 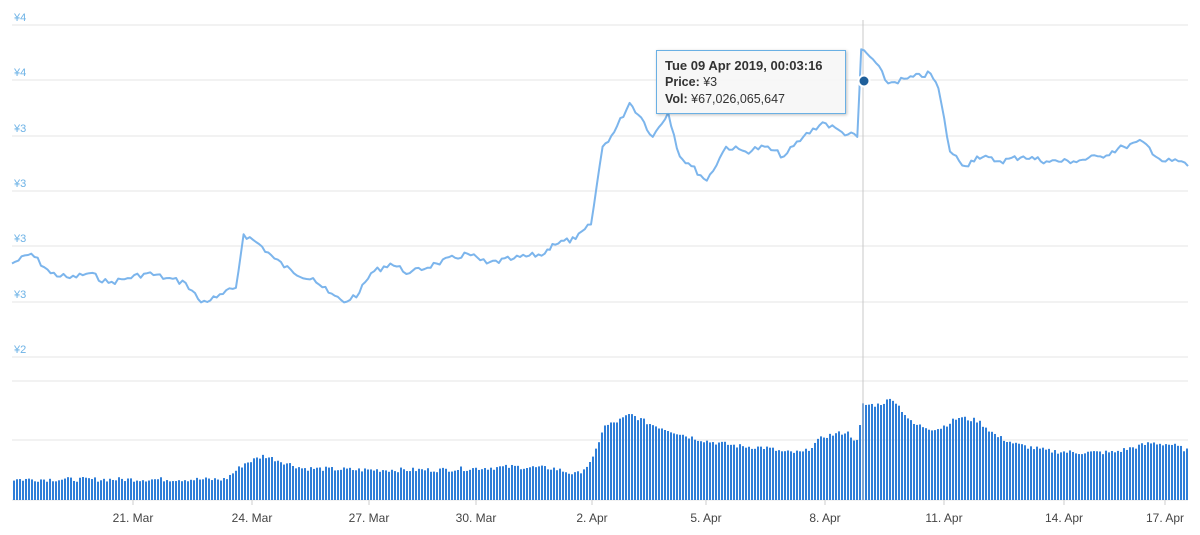 I want to click on x-tick-label: 24. Mar, so click(x=252, y=518).